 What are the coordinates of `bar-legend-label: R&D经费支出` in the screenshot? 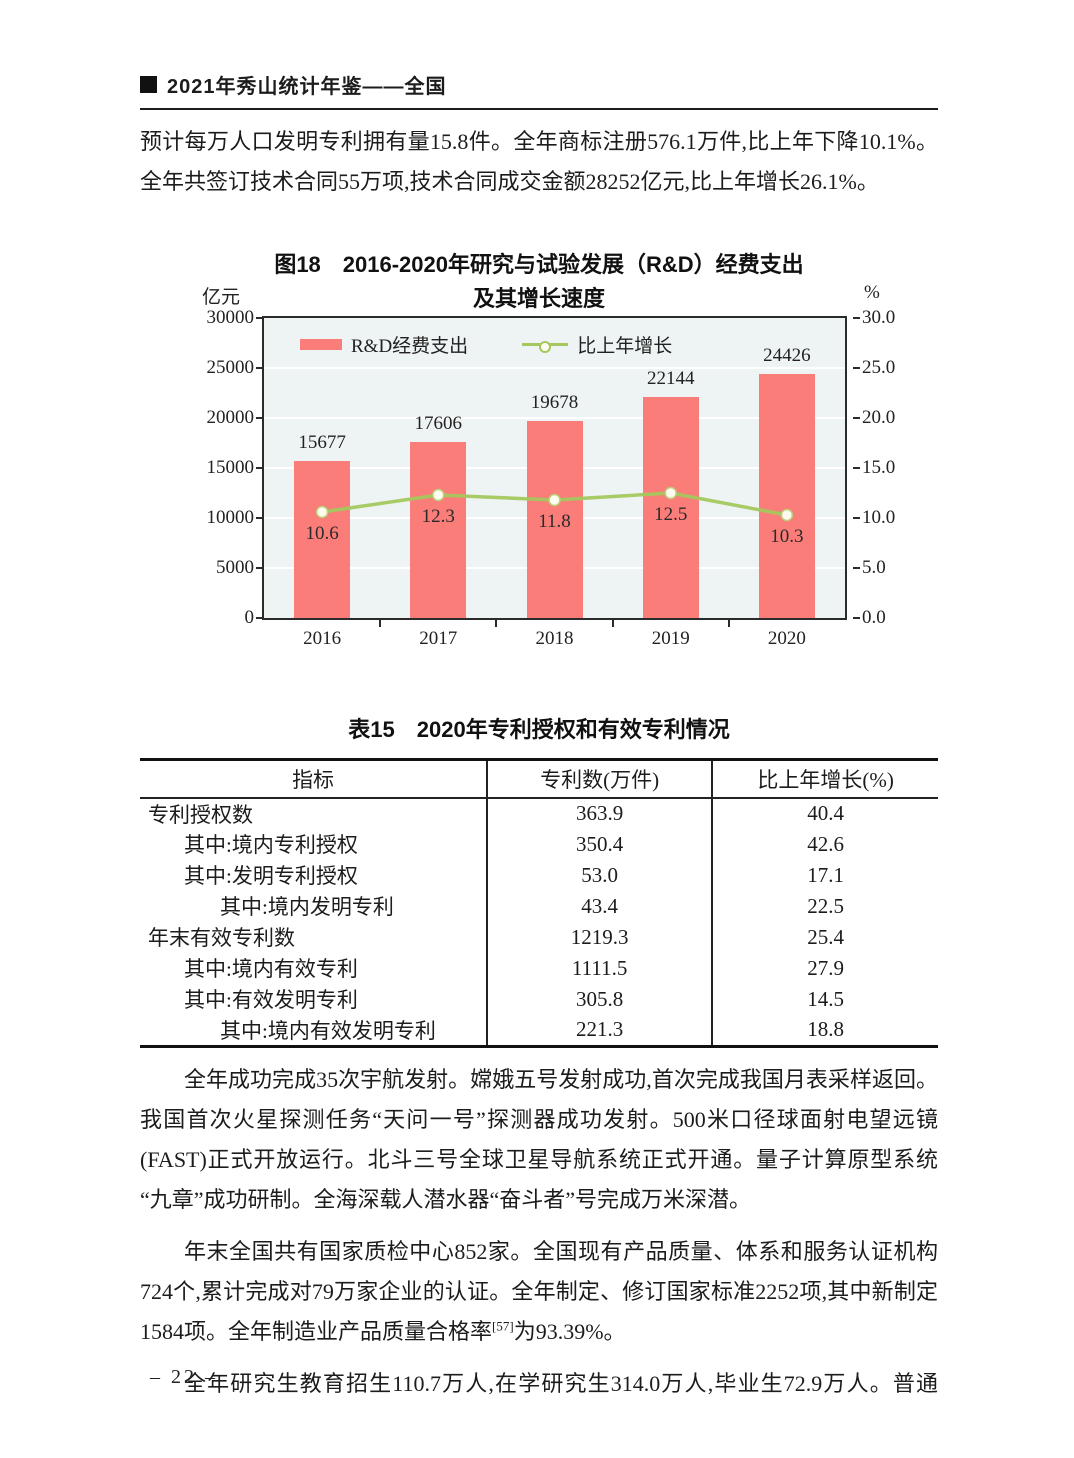 It's located at (410, 346).